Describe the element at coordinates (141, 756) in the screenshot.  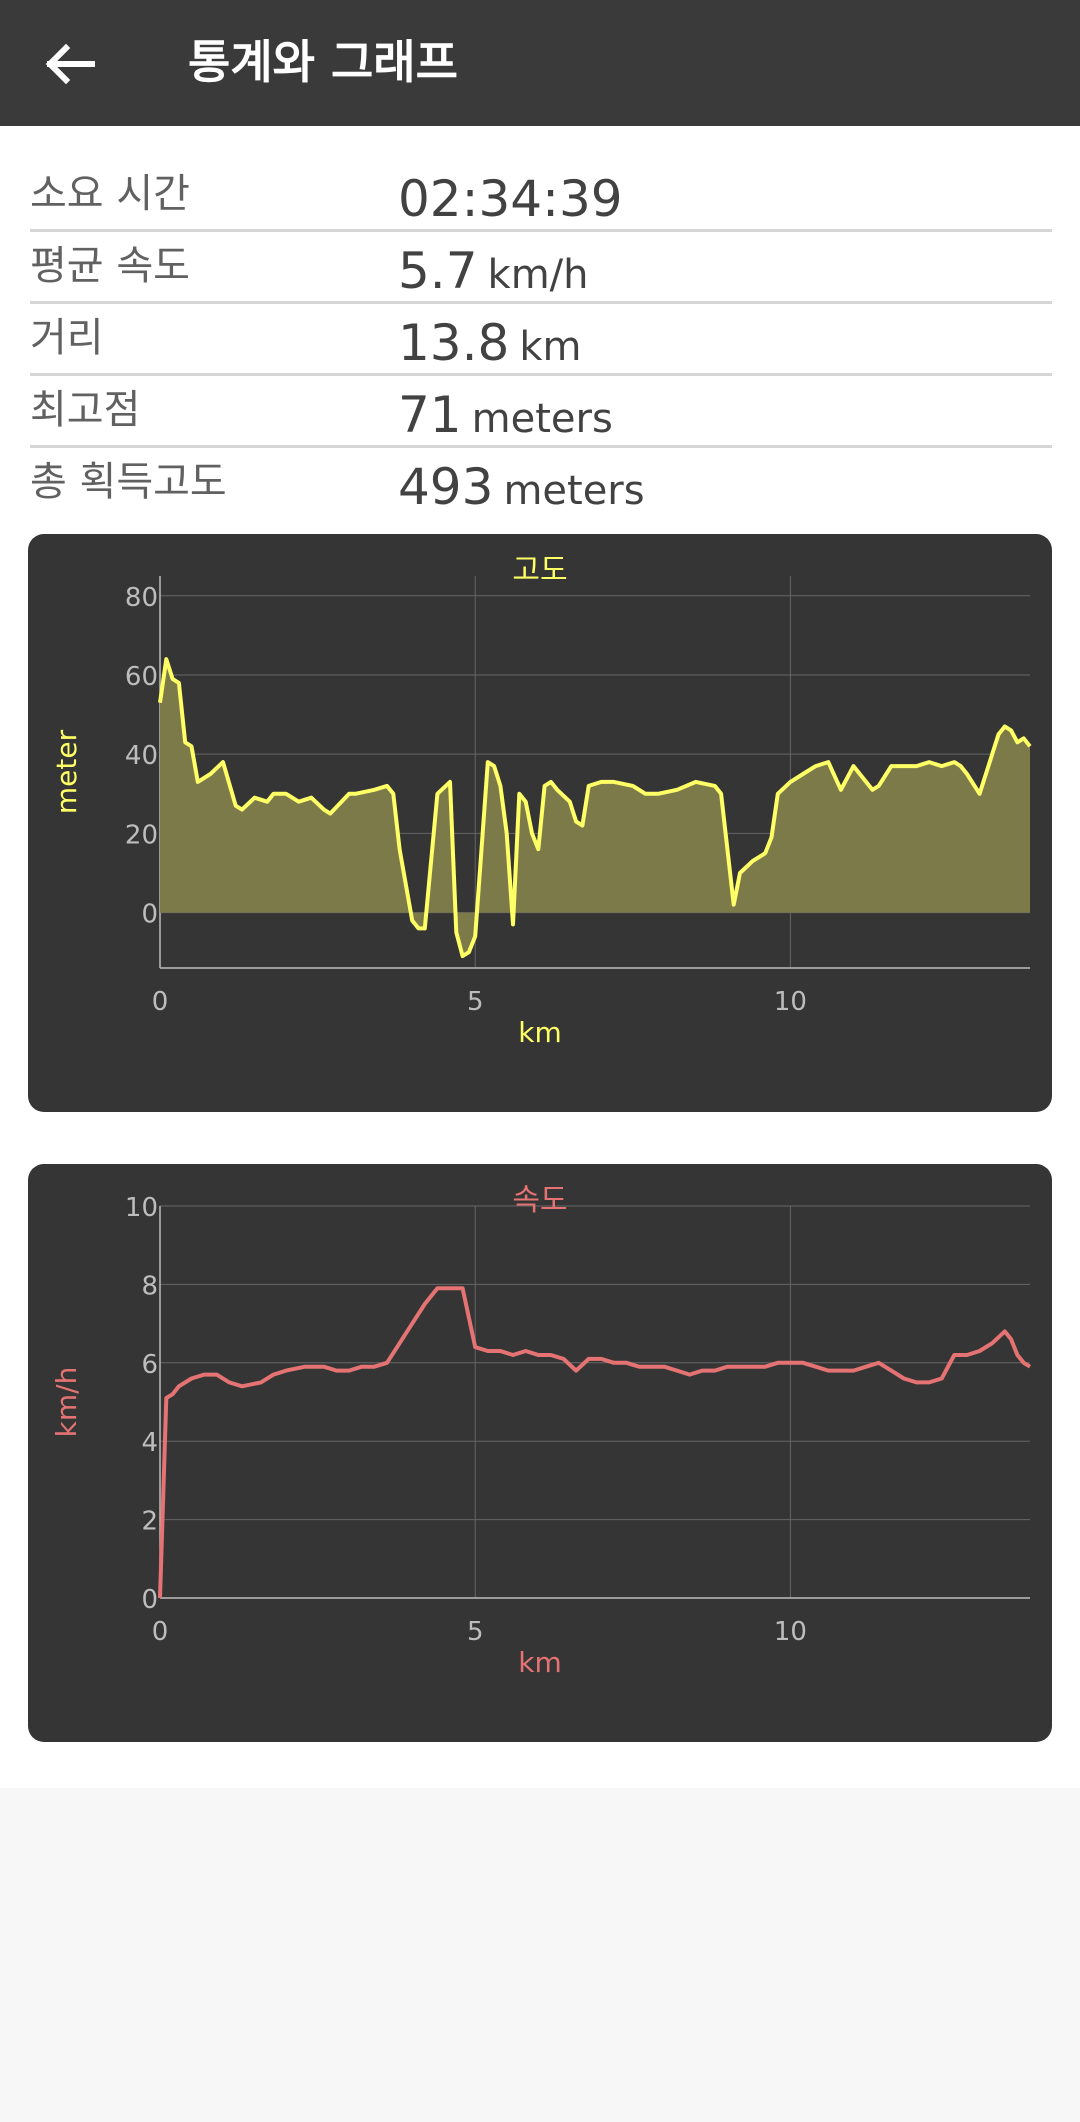
I see `y-tick-label: 40` at that location.